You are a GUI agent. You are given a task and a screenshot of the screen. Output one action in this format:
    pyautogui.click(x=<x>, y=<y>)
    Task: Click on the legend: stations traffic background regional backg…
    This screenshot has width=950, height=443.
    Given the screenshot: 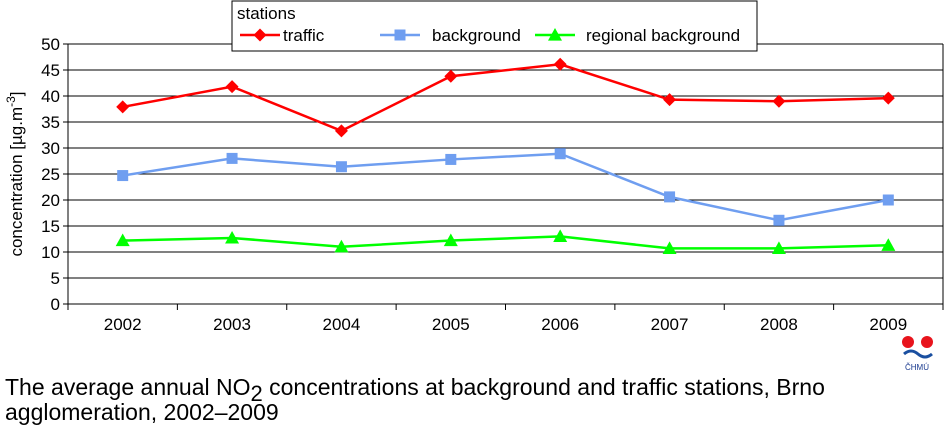 What is the action you would take?
    pyautogui.click(x=494, y=26)
    